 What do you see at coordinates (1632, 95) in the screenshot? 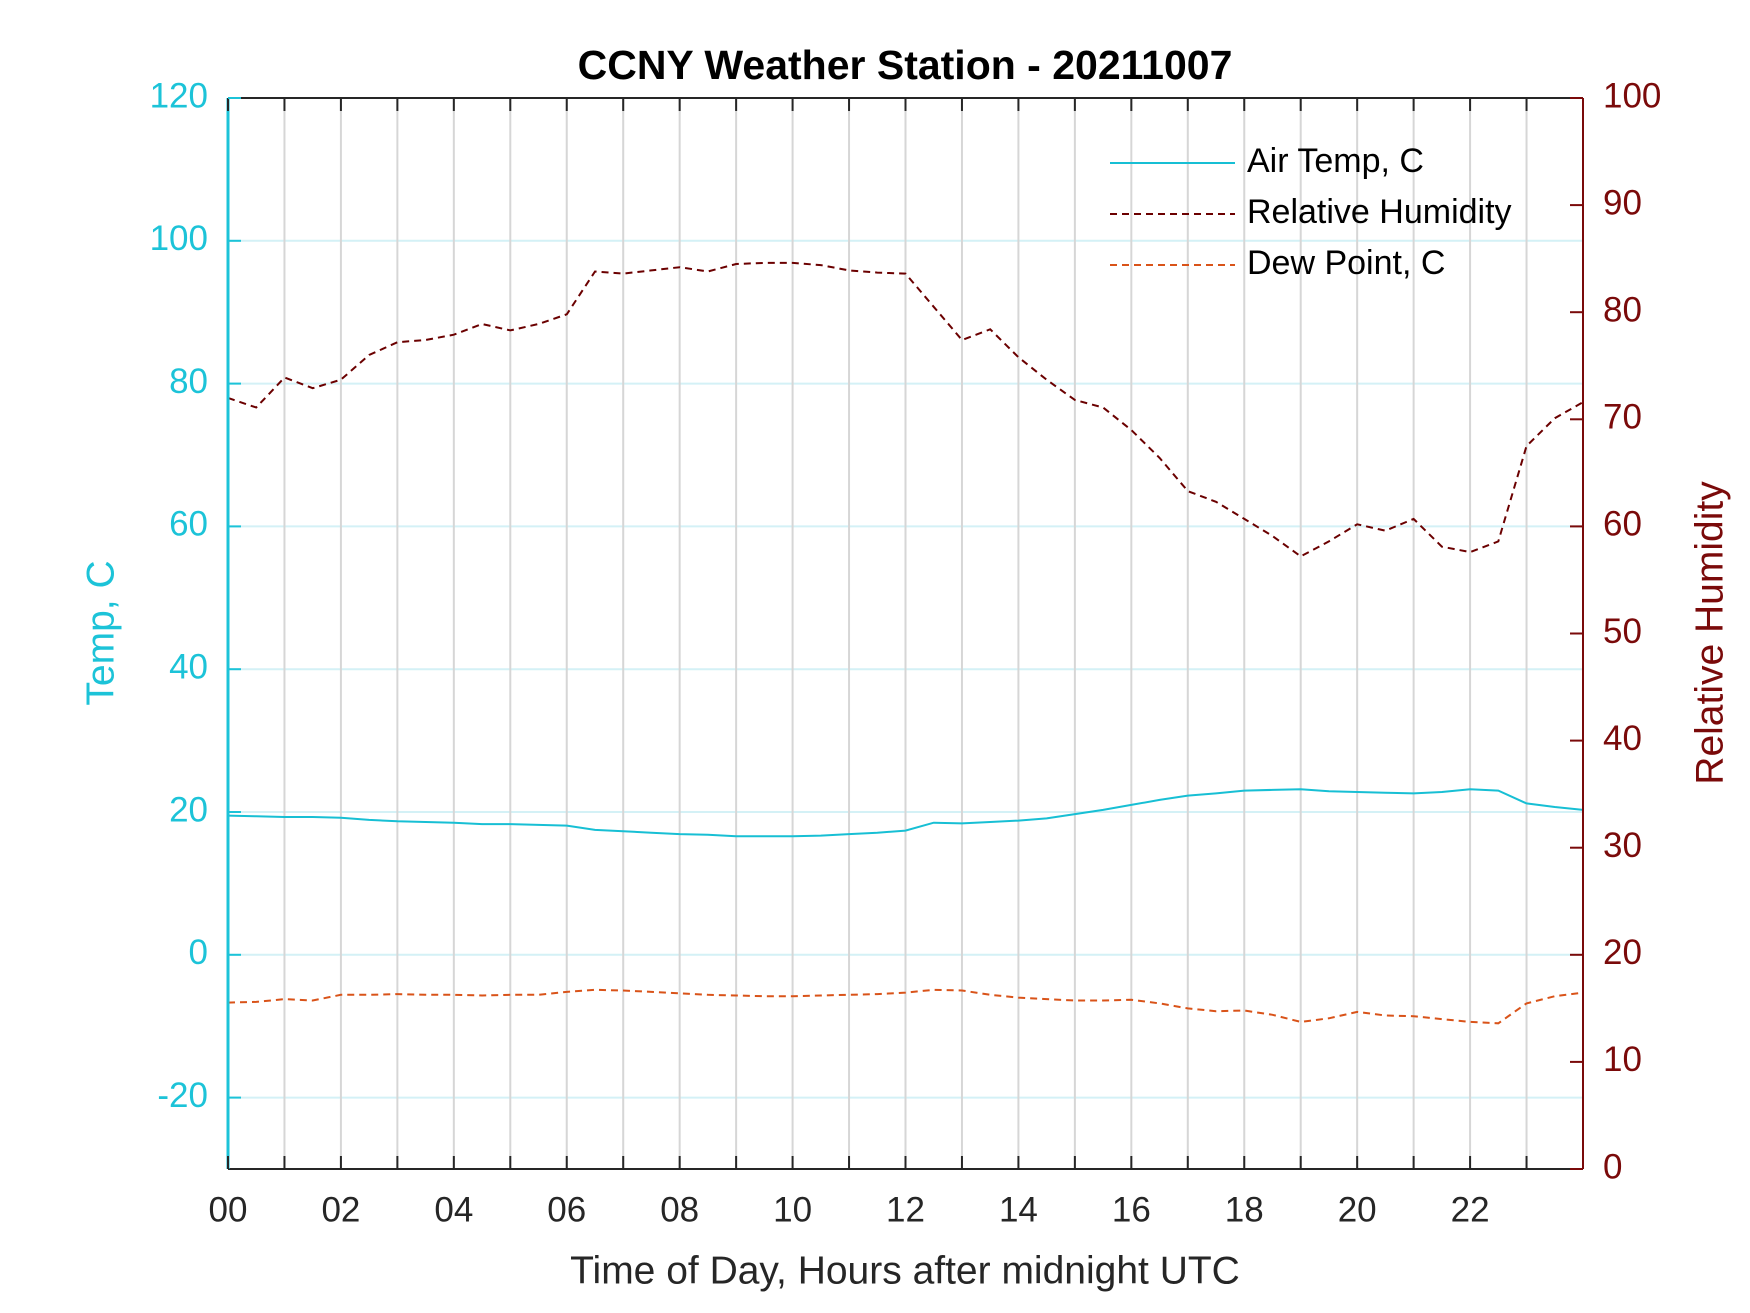
I see `y2-tick-label: 100` at bounding box center [1632, 95].